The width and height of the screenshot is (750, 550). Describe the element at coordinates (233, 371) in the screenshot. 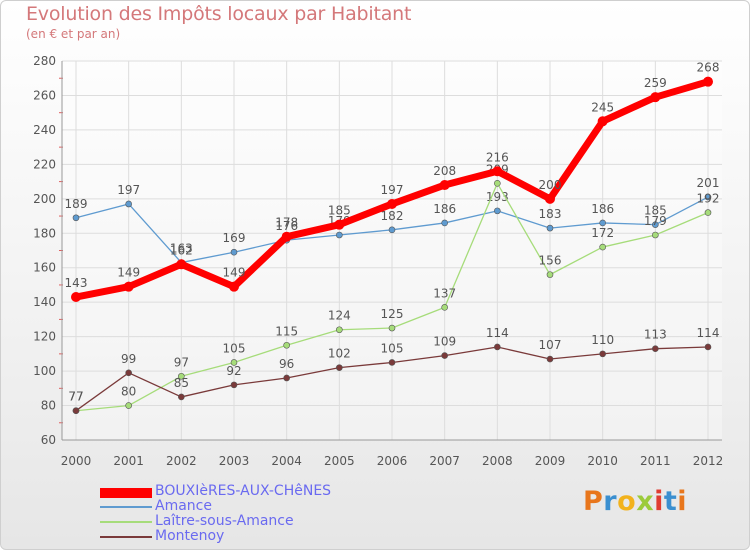

I see `data-label: 92` at that location.